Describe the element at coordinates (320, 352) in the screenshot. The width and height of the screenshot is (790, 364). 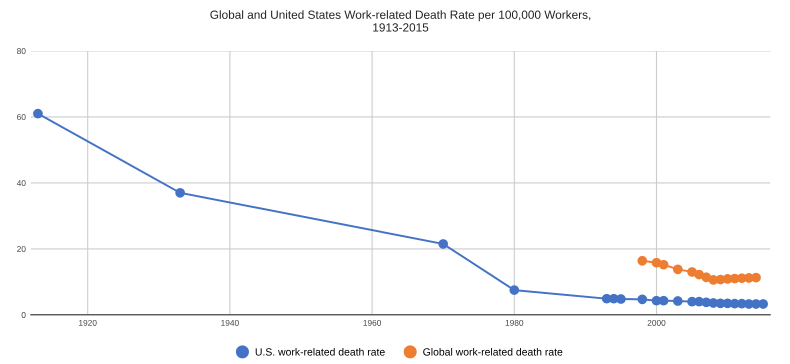
I see `legend-label: U.S. work-related death rate` at that location.